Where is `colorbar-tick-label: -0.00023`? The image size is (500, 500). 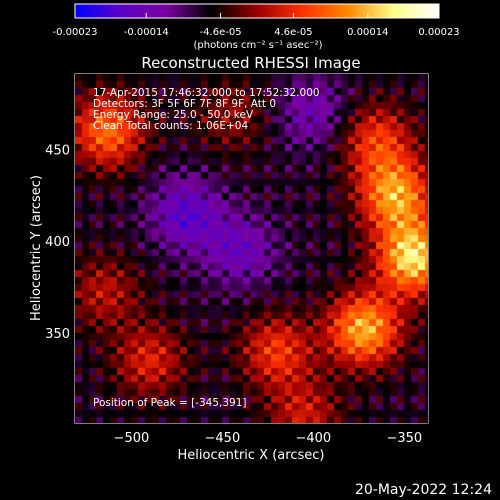 colorbar-tick-label: -0.00023 is located at coordinates (75, 32).